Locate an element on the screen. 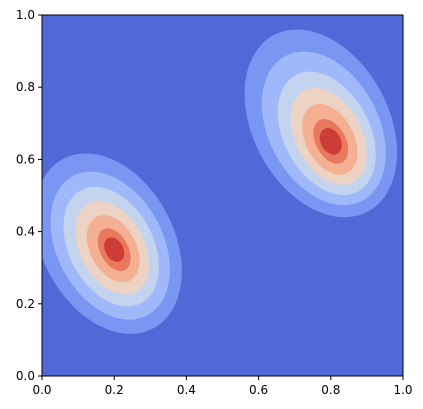  x-tick-label: 0.2 is located at coordinates (114, 390).